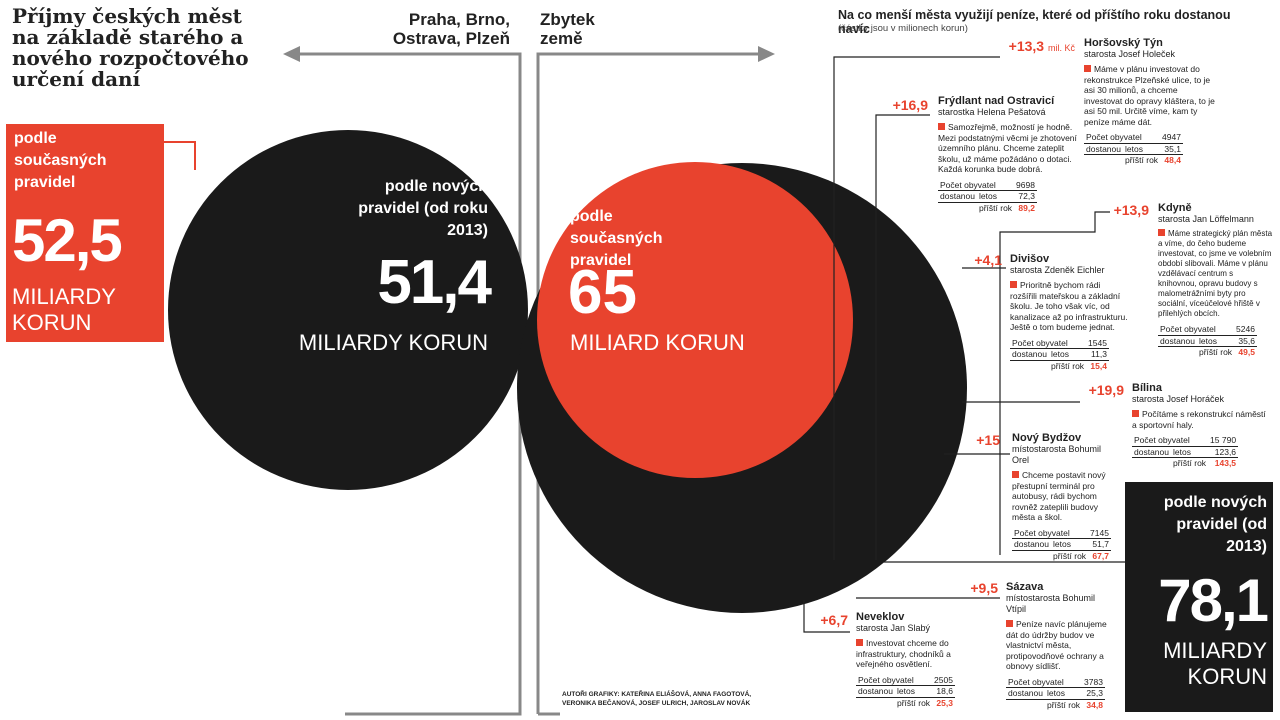 Image resolution: width=1280 pixels, height=720 pixels. I want to click on delta-bilina: +19,9, so click(1106, 390).